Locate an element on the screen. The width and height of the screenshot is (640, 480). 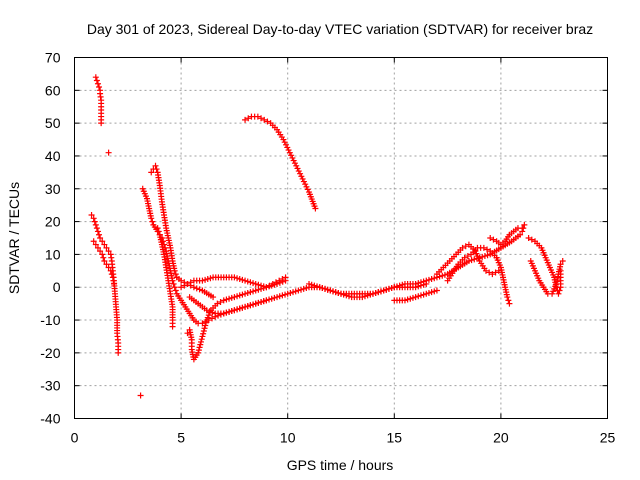
y-axis-label: SDTVAR / TECUs is located at coordinates (14, 238).